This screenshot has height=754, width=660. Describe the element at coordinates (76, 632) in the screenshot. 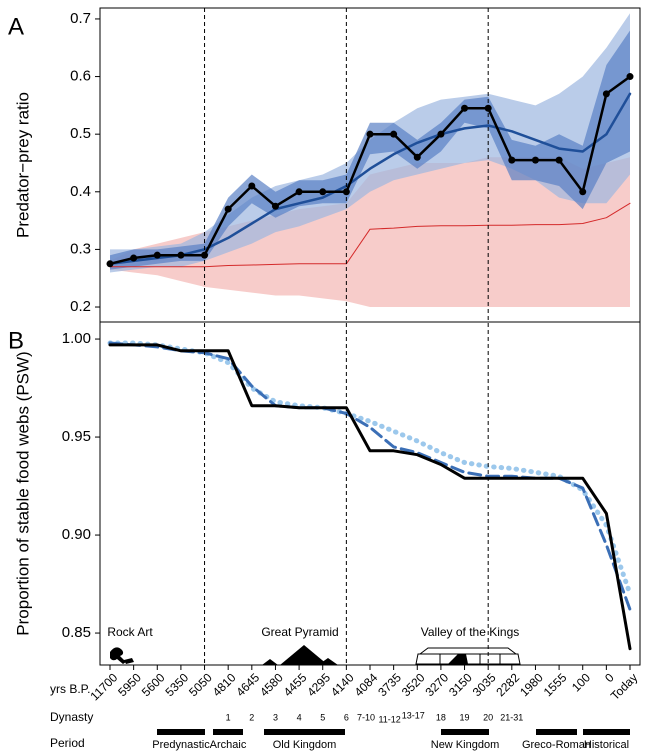

I see `y-tick-label: 0.85` at that location.